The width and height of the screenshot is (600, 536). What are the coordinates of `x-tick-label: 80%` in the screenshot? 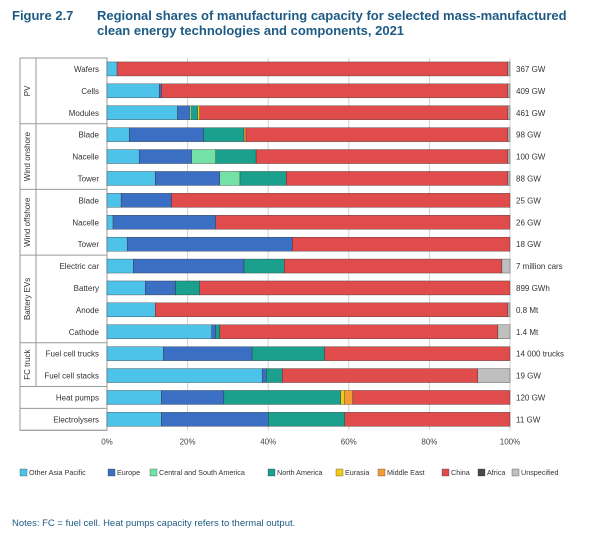 It's located at (429, 441).